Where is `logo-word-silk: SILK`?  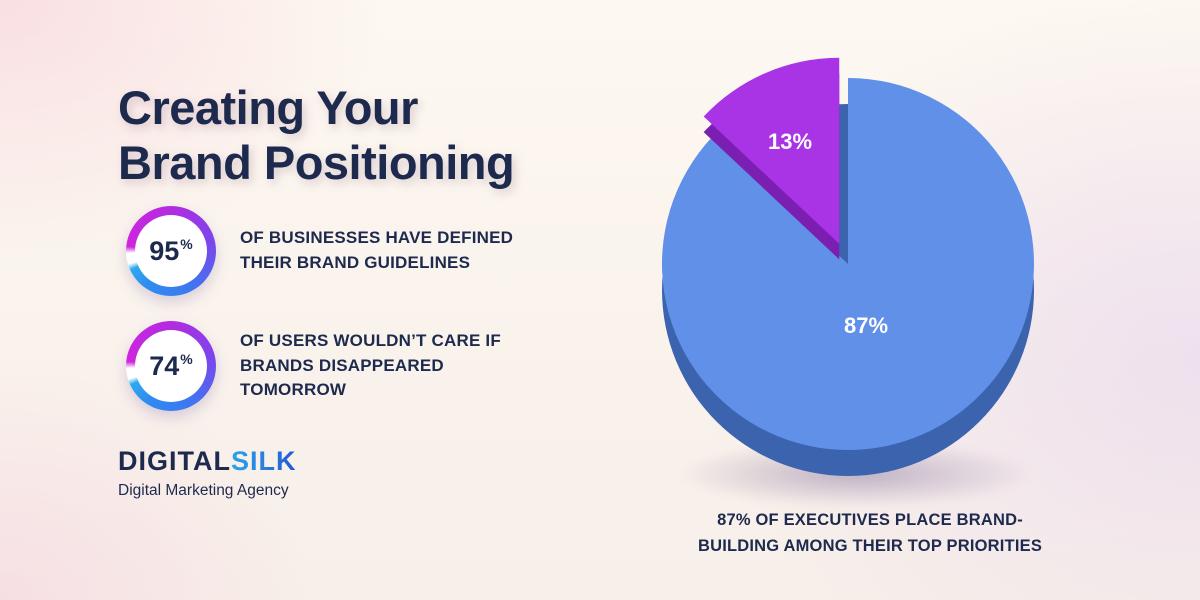 logo-word-silk: SILK is located at coordinates (263, 461).